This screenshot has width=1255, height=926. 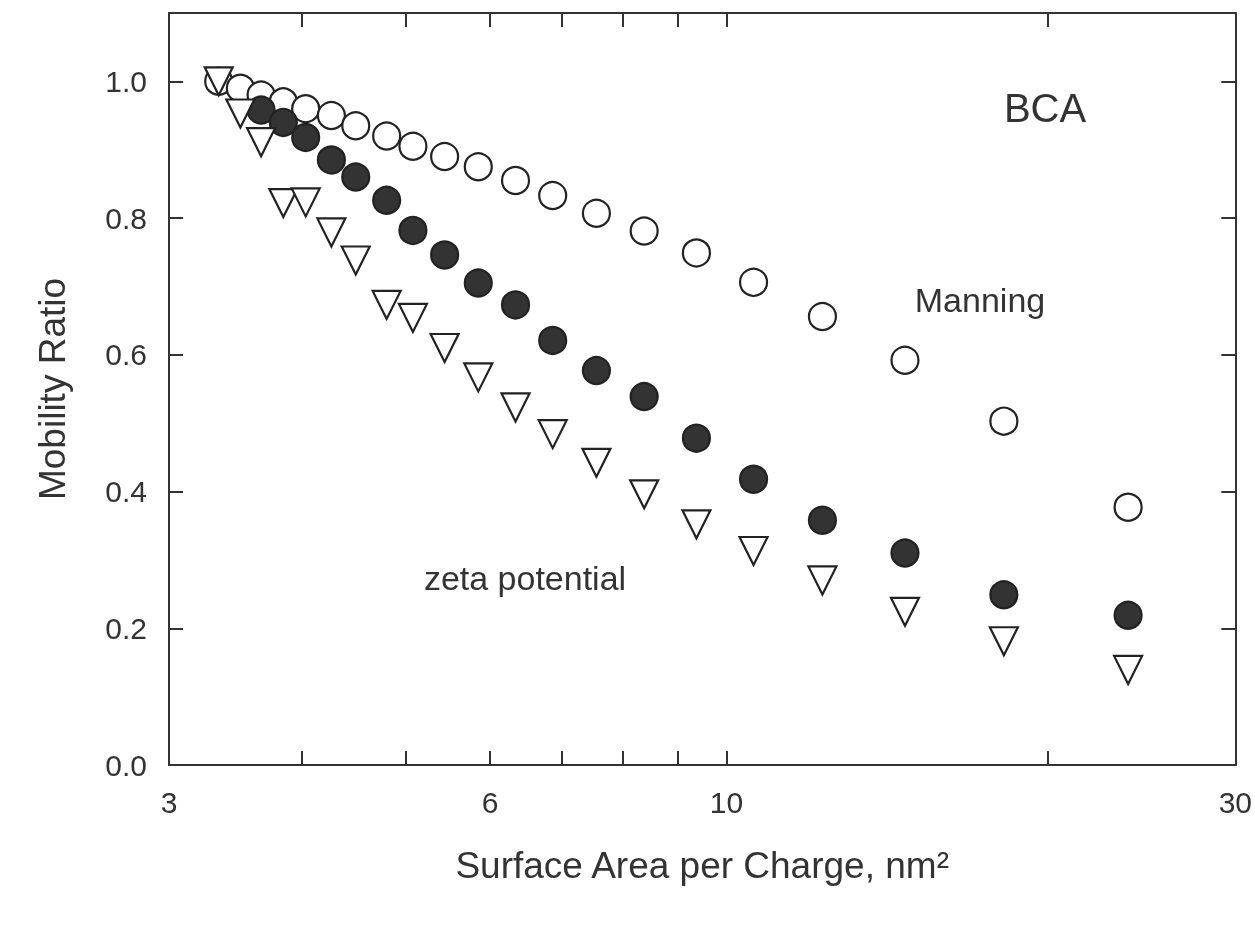 I want to click on y-tick-label: 0.8, so click(x=126, y=218).